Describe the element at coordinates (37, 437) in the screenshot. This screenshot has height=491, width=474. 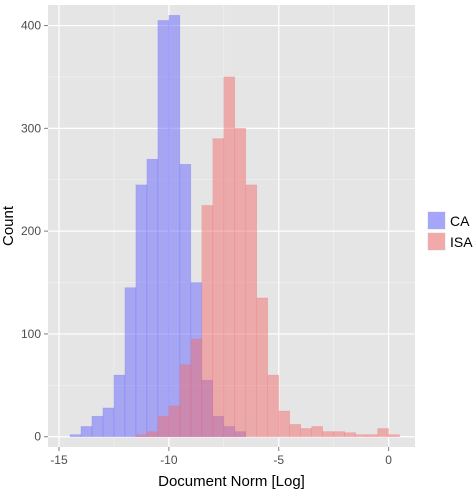
I see `y-tick-label: 0` at that location.